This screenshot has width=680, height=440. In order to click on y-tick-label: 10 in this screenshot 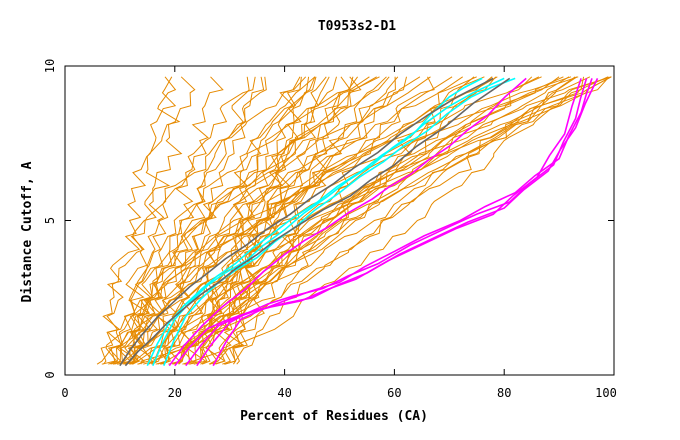, I will do `click(50, 66)`.